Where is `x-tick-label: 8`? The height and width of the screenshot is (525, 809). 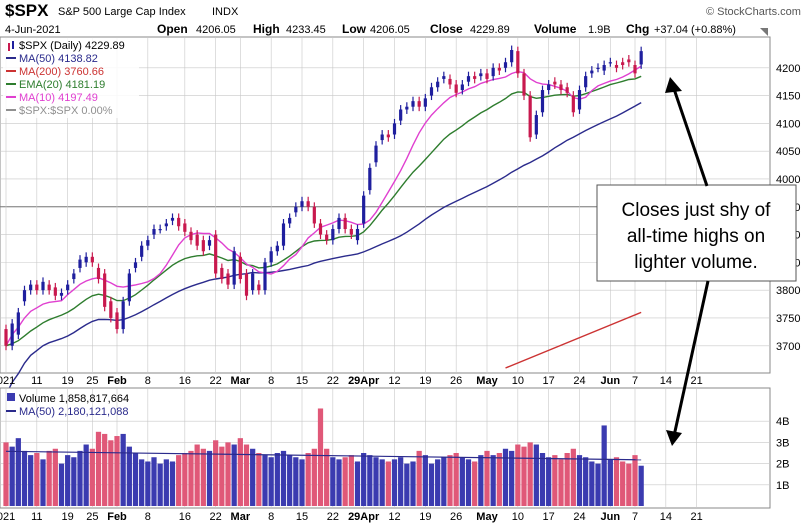
x-tick-label: 8 is located at coordinates (148, 381).